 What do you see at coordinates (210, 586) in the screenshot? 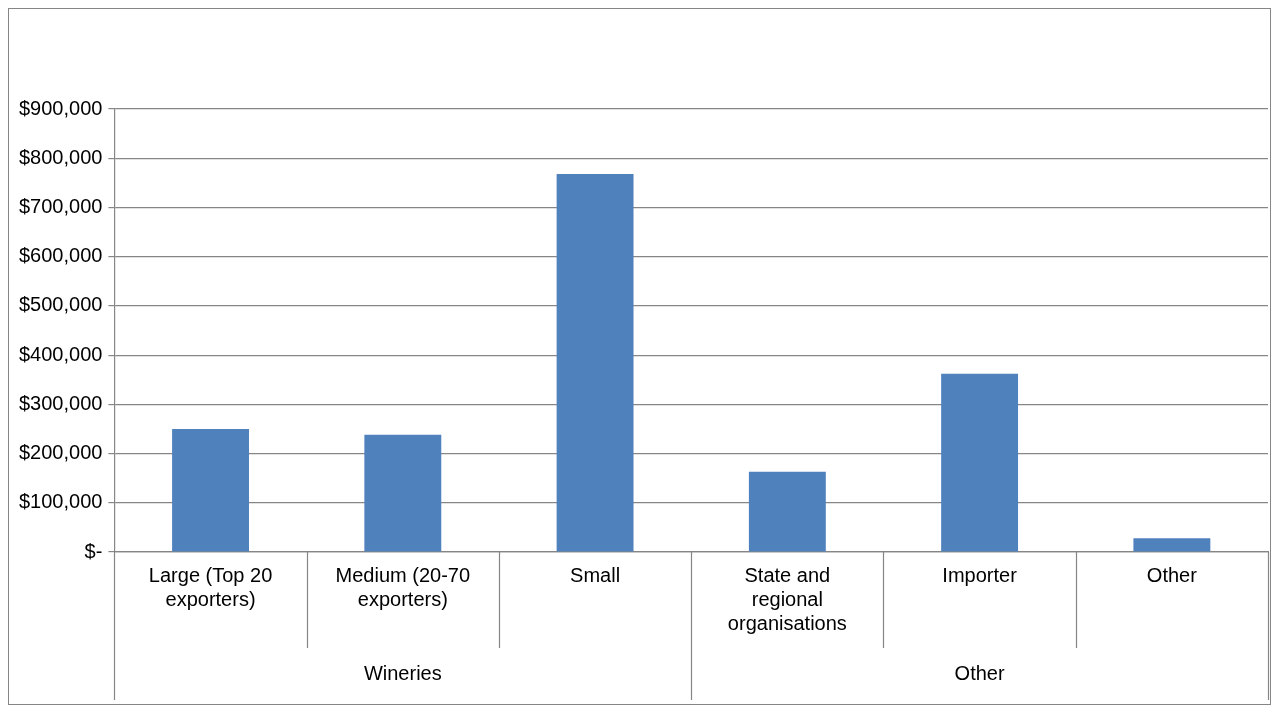
I see `x-tick-label: Large (Top 20 exporters)` at bounding box center [210, 586].